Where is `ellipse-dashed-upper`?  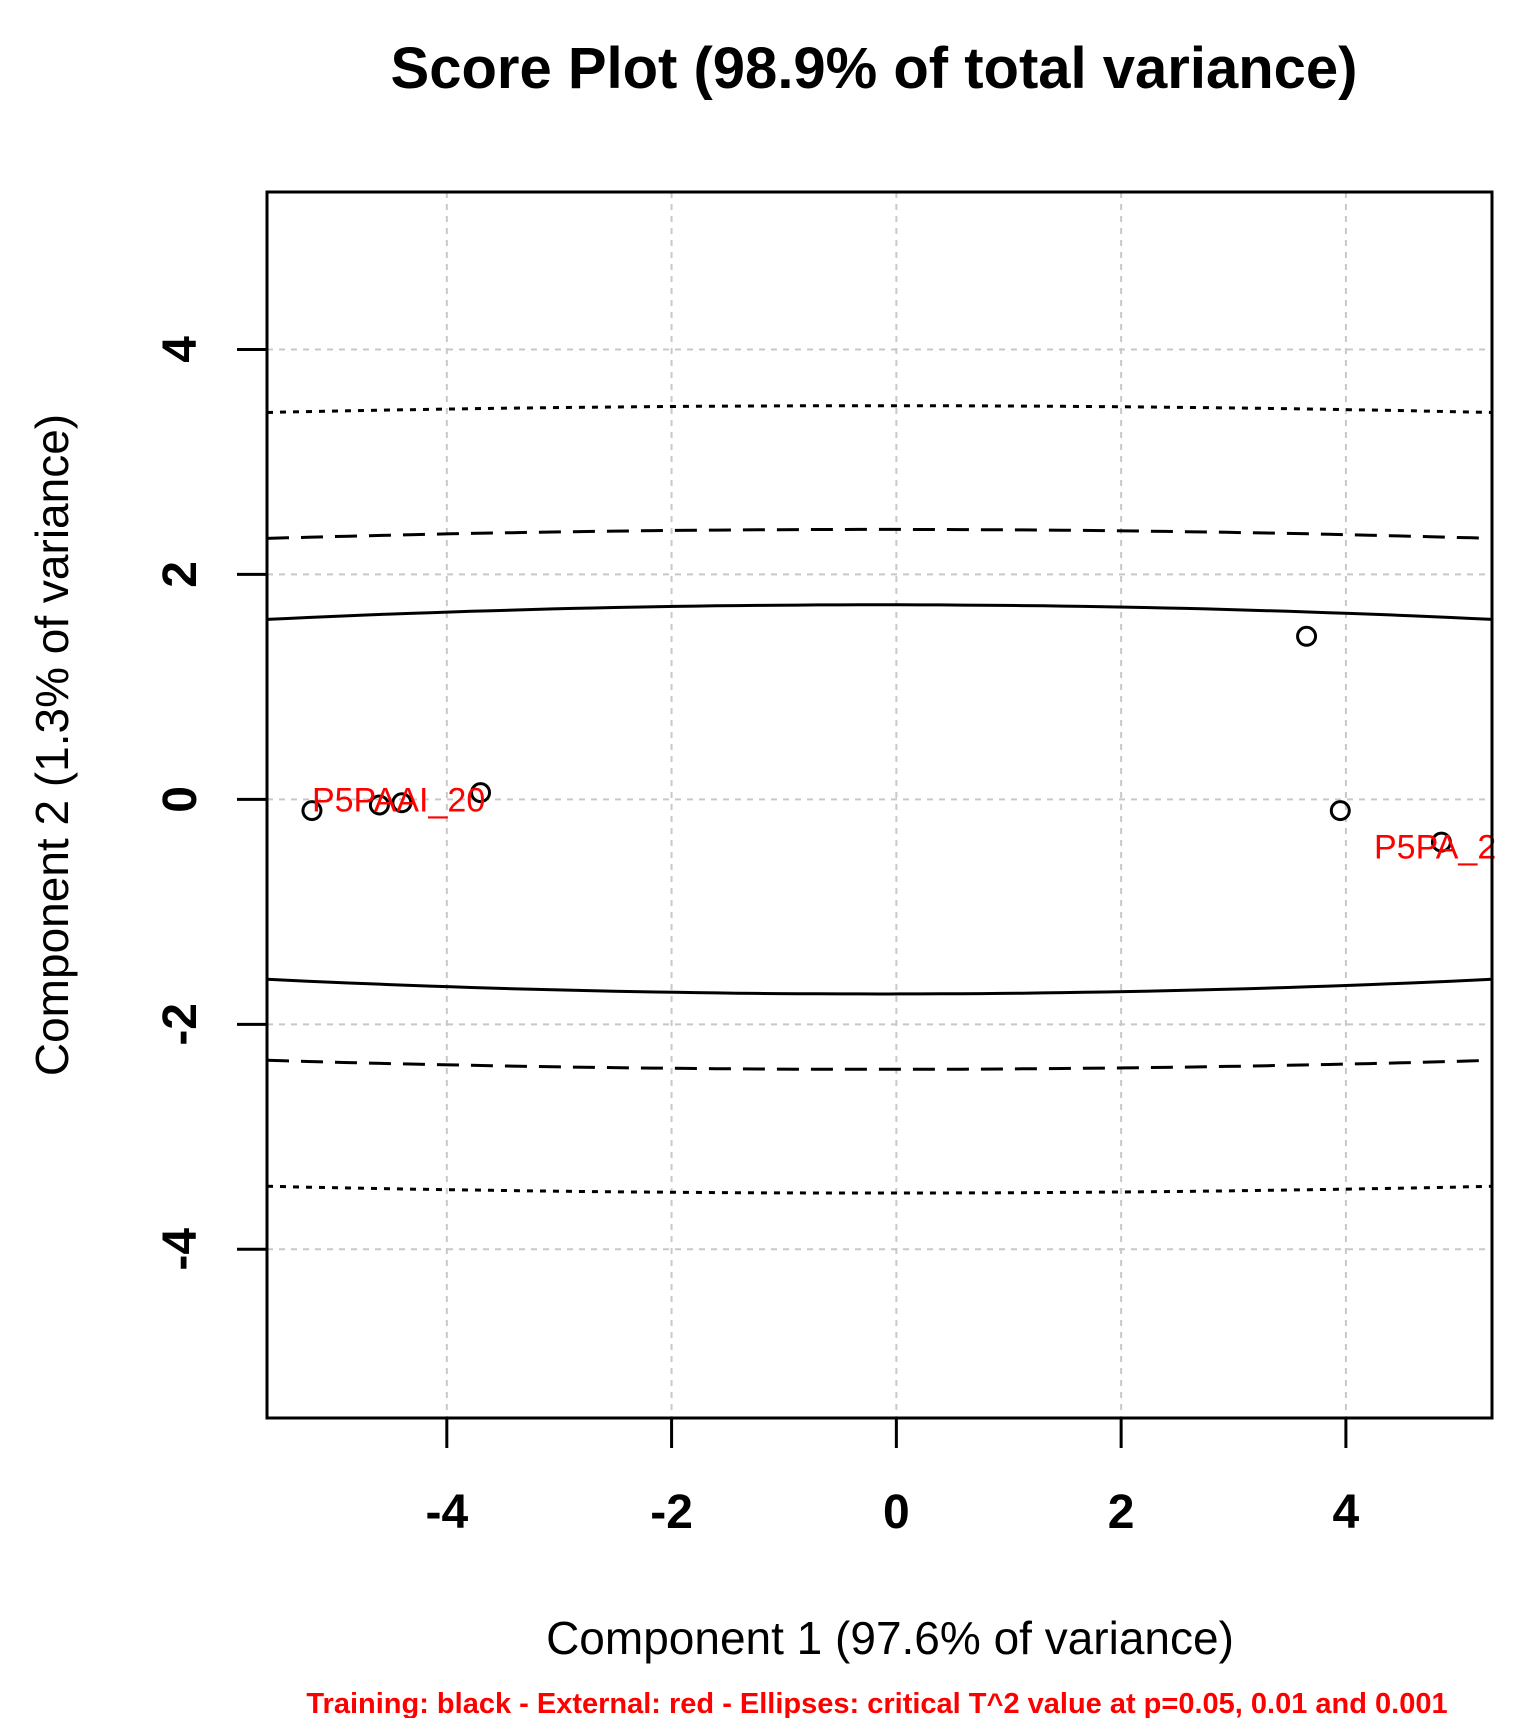
ellipse-dashed-upper is located at coordinates (879, 533).